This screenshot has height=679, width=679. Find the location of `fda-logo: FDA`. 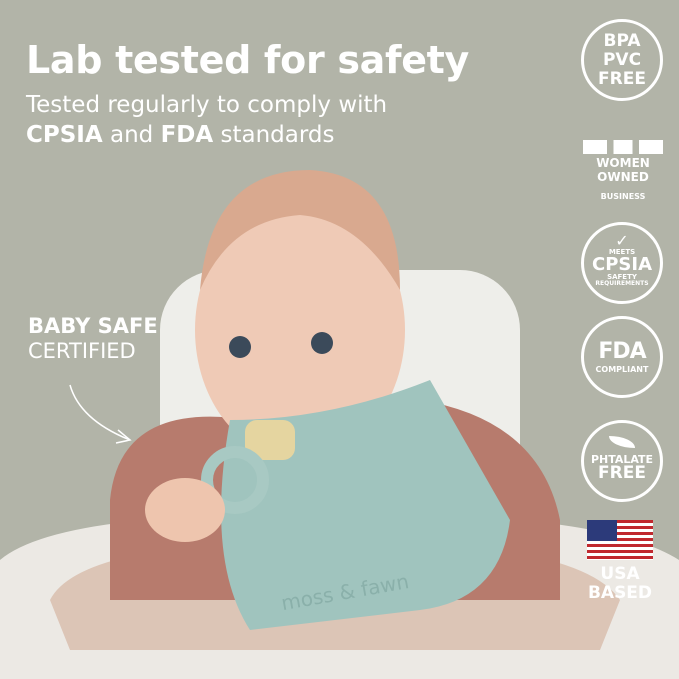

fda-logo: FDA is located at coordinates (622, 351).